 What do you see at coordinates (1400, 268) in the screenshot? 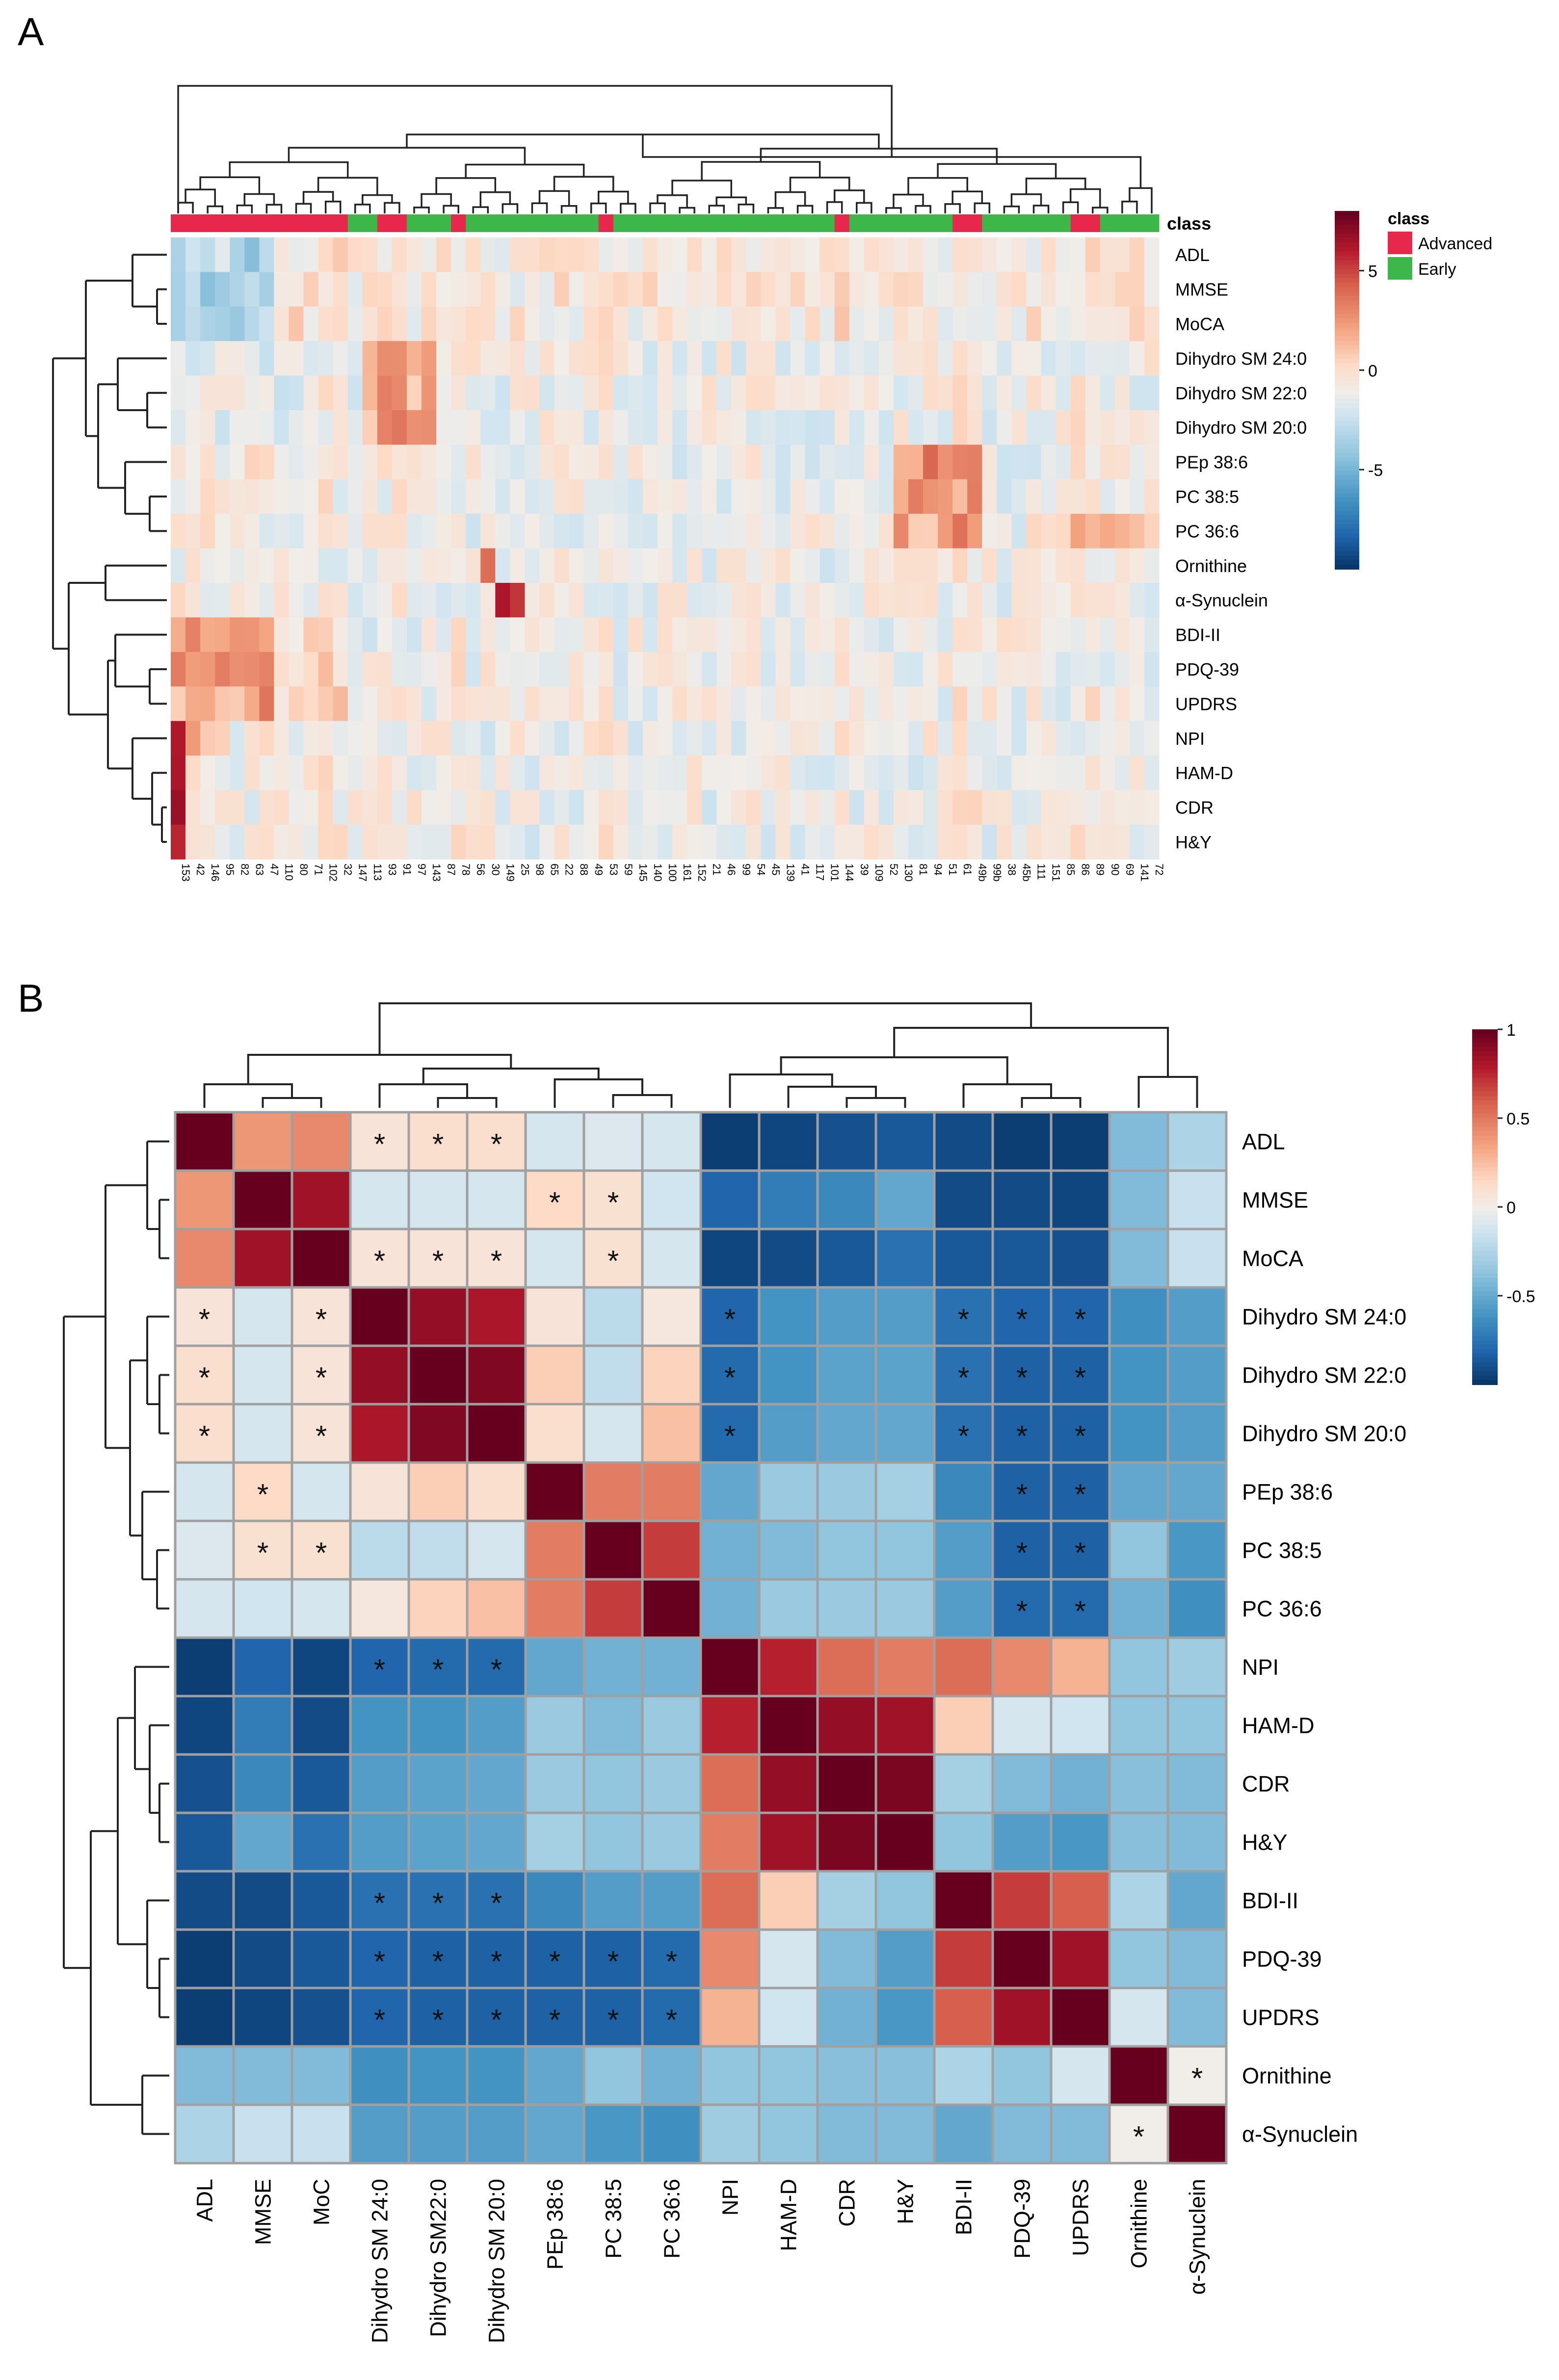
I see `early-swatch` at bounding box center [1400, 268].